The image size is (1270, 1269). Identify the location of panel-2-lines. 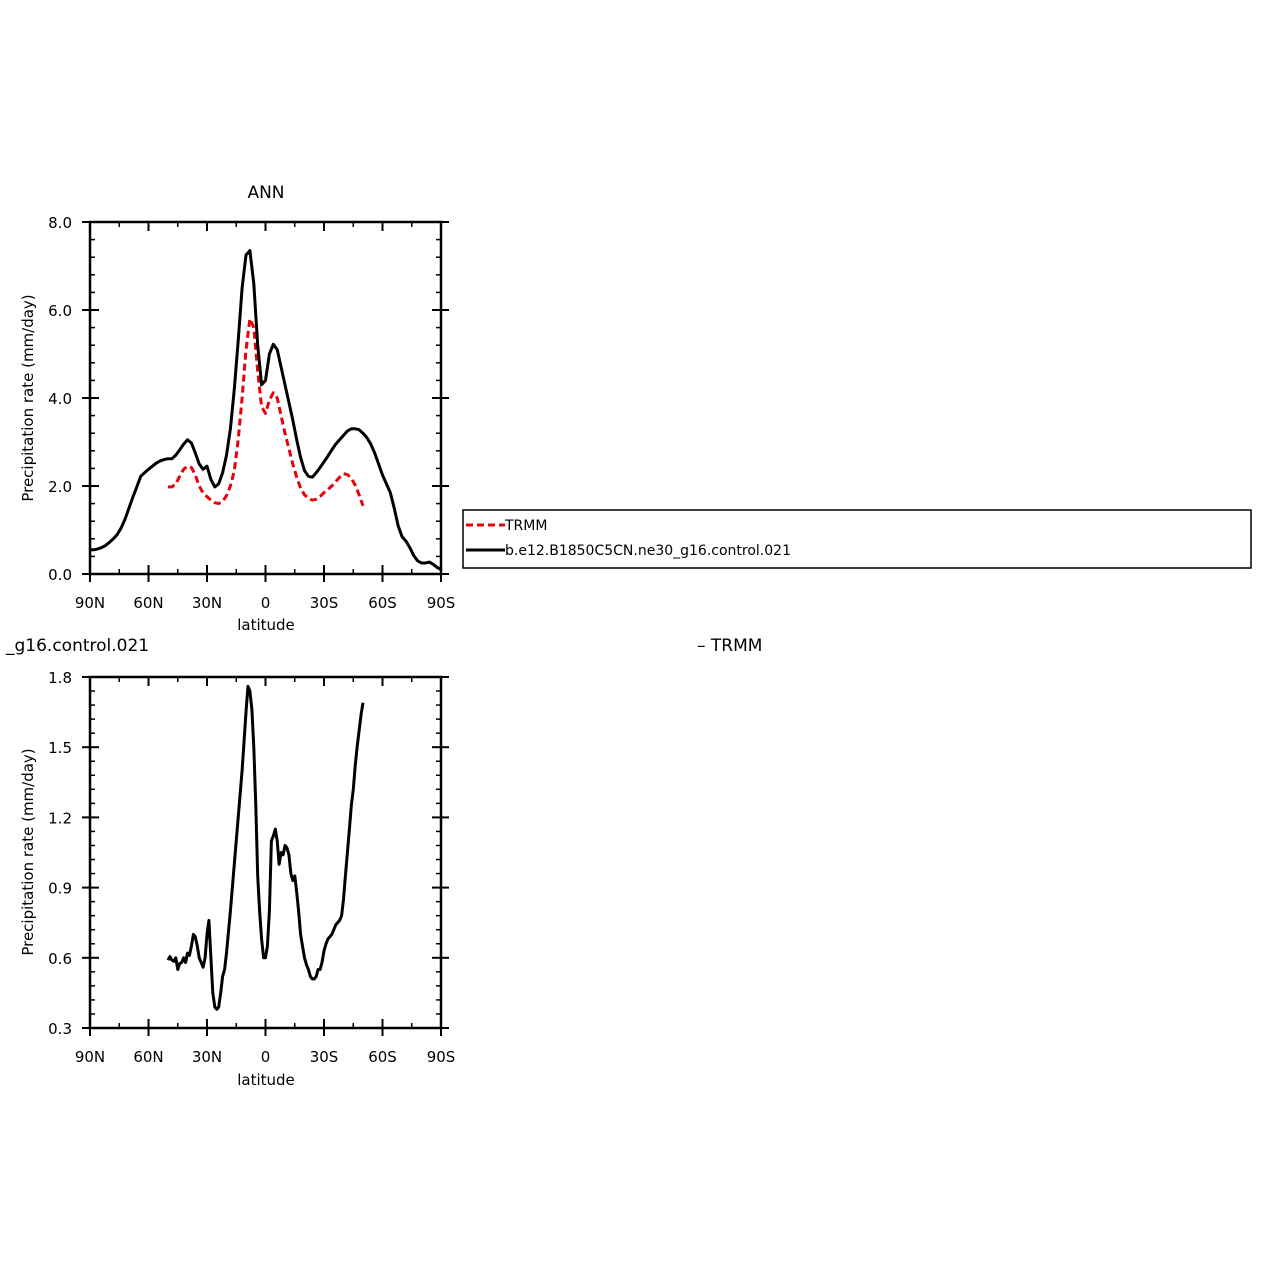
(265, 847).